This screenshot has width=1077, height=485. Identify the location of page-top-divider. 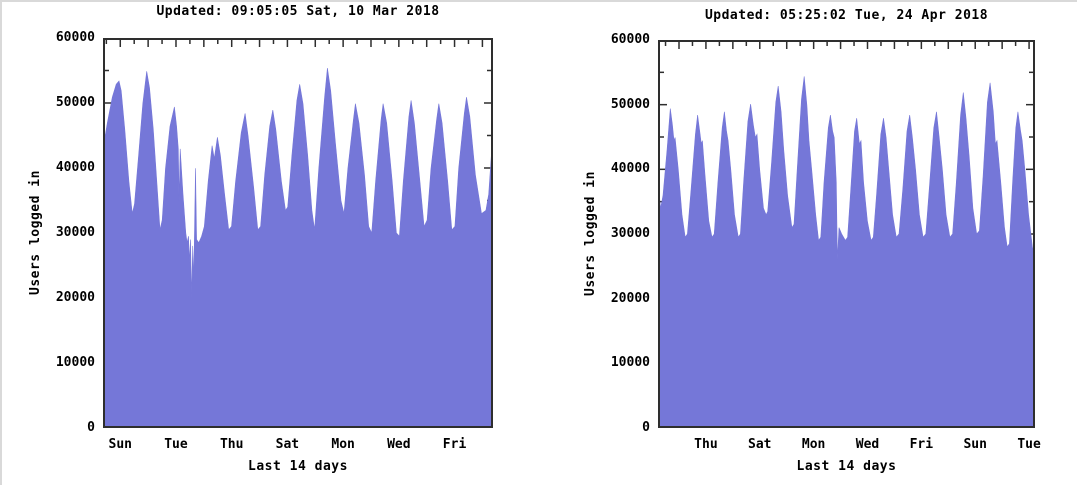
(538, 1).